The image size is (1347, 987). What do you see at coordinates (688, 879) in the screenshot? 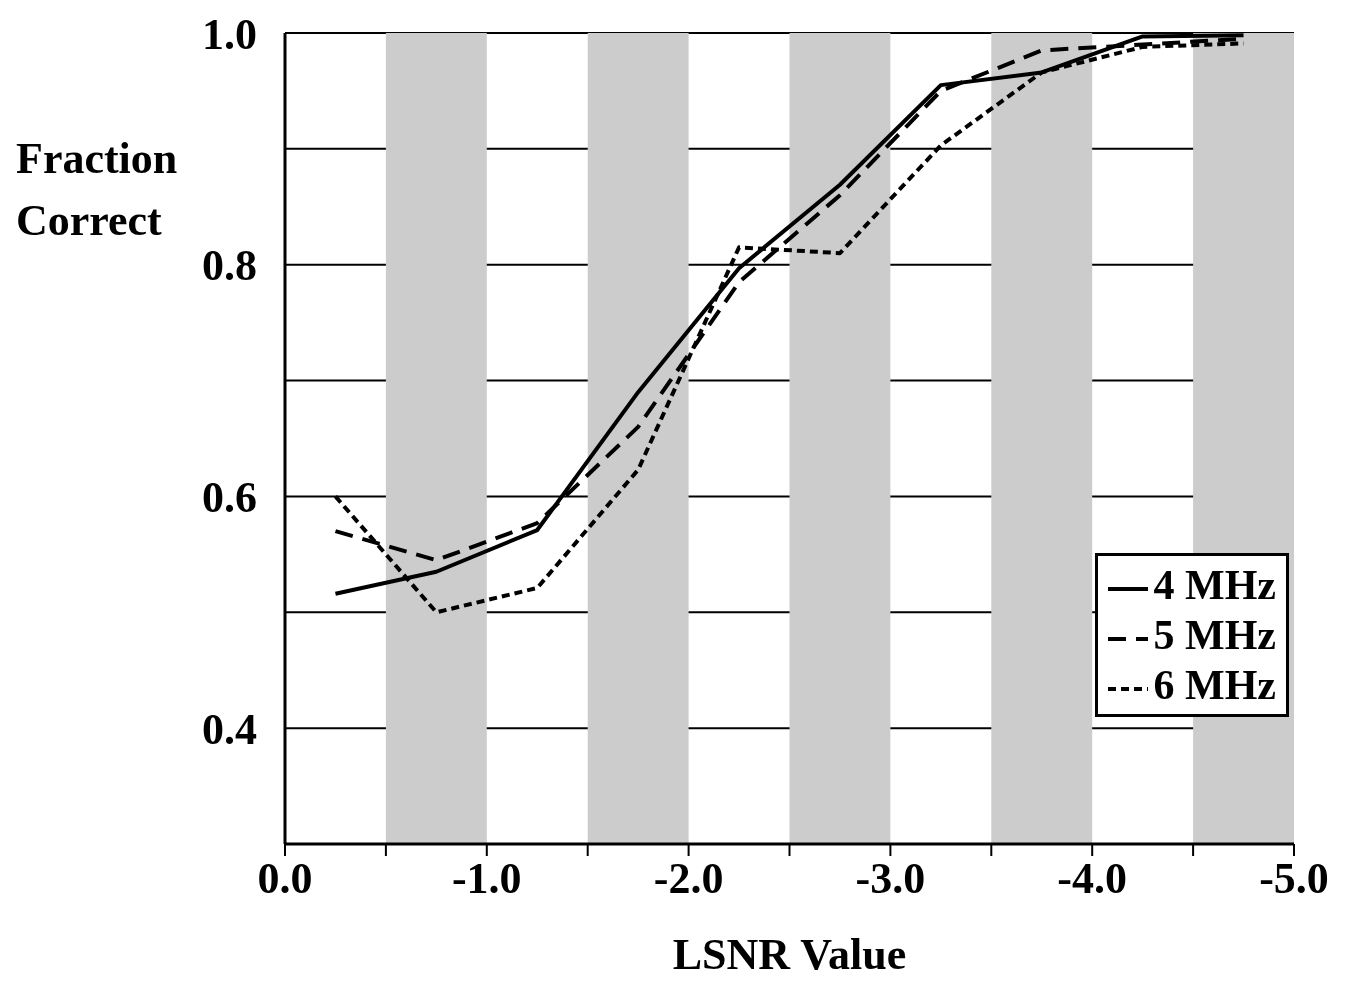
I see `x-tick-label: -2.0` at bounding box center [688, 879].